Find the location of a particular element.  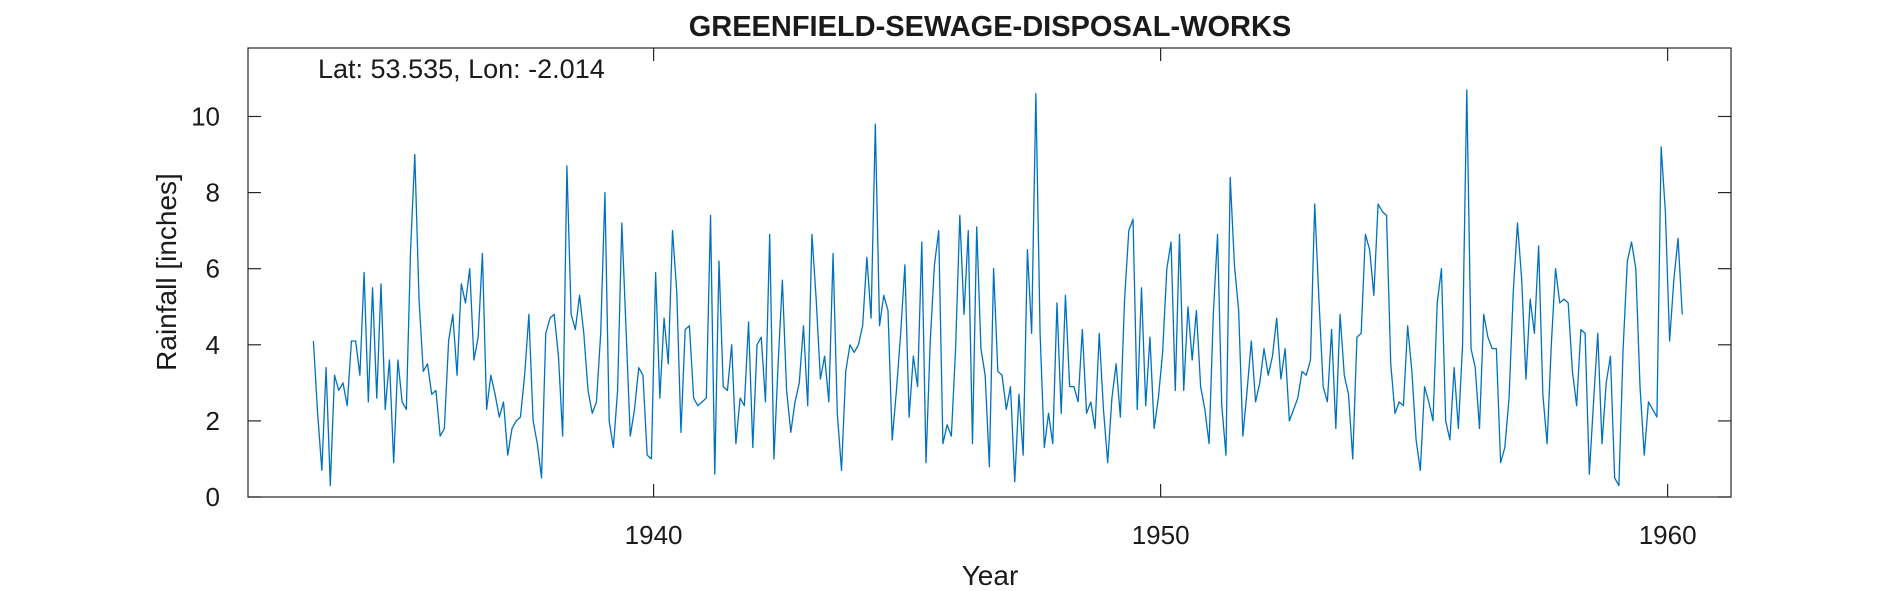

y-tick-label: 4 is located at coordinates (213, 345).